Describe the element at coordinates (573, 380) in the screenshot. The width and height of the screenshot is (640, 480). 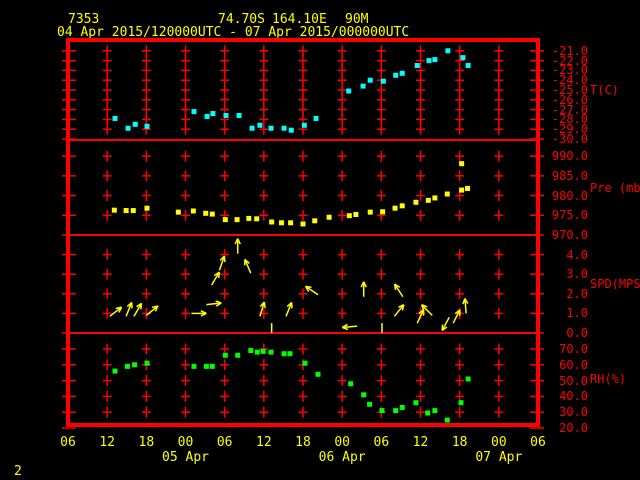
I see `rh-ytick-label: 50.0` at that location.